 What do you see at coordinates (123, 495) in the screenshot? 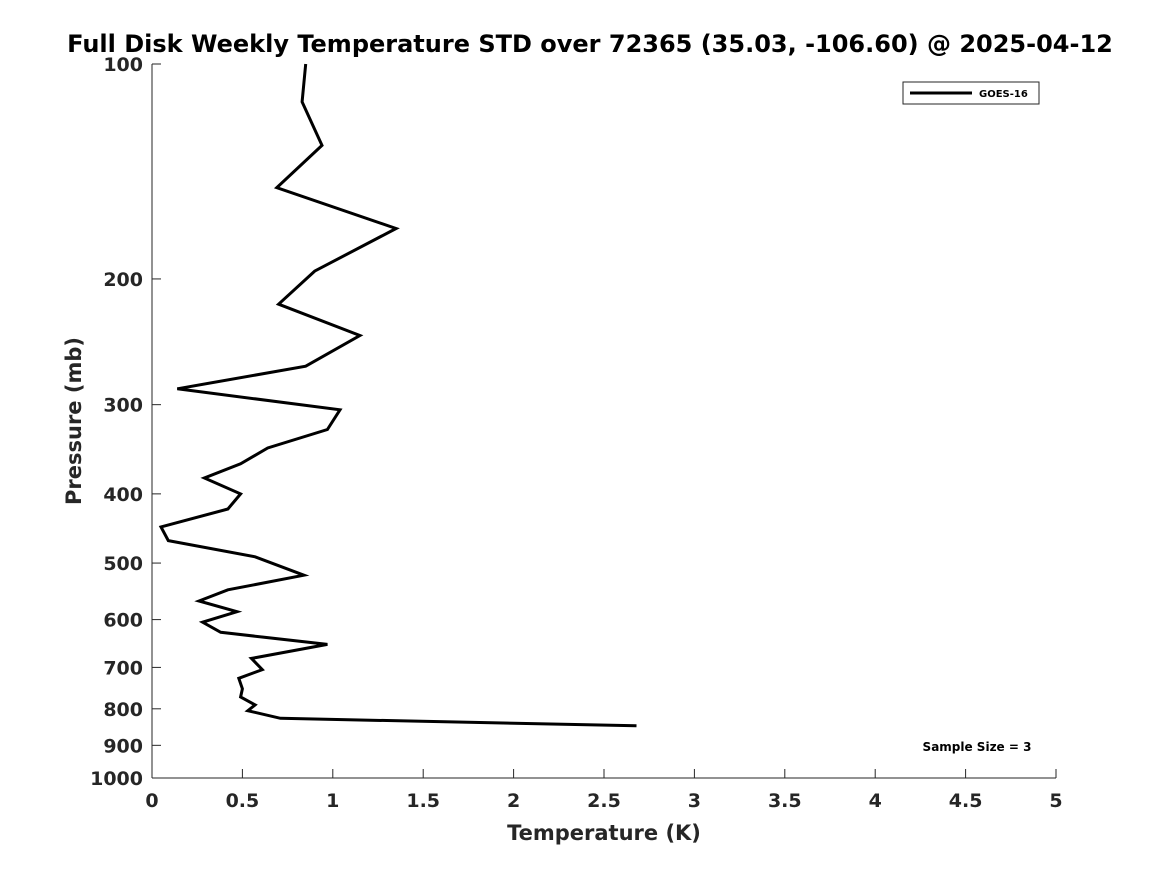
I see `y-tick-label: 400` at bounding box center [123, 495].